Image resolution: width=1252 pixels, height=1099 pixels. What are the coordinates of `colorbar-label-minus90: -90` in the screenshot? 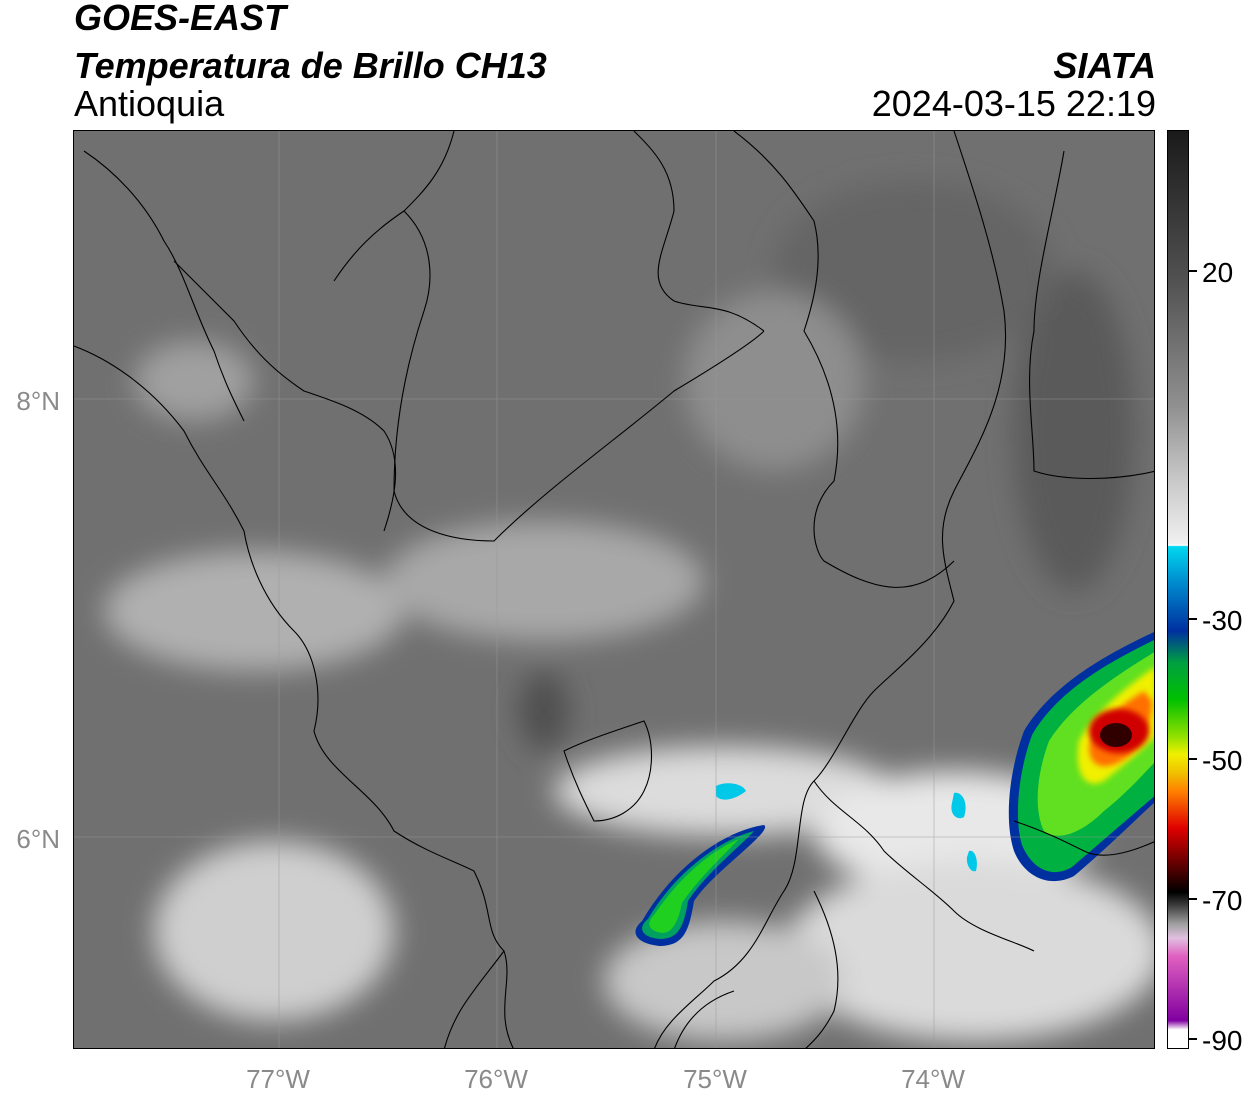 It's located at (1222, 1040).